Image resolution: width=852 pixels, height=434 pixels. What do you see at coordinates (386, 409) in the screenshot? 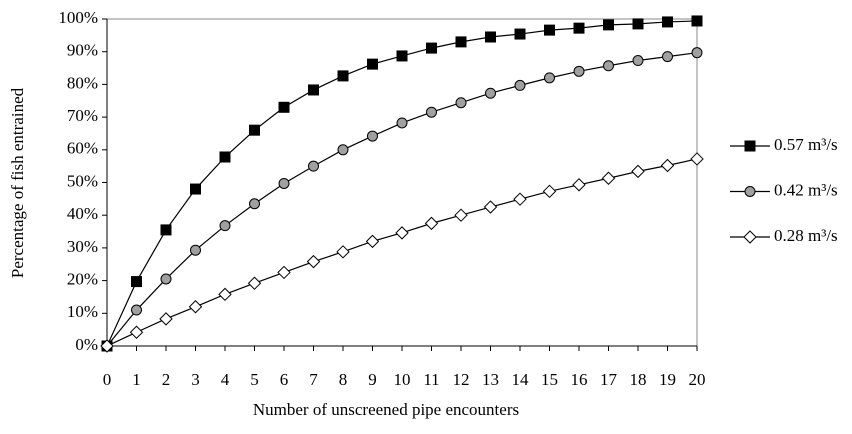
I see `x-axis-label: Number of unscreened pipe encounters` at bounding box center [386, 409].